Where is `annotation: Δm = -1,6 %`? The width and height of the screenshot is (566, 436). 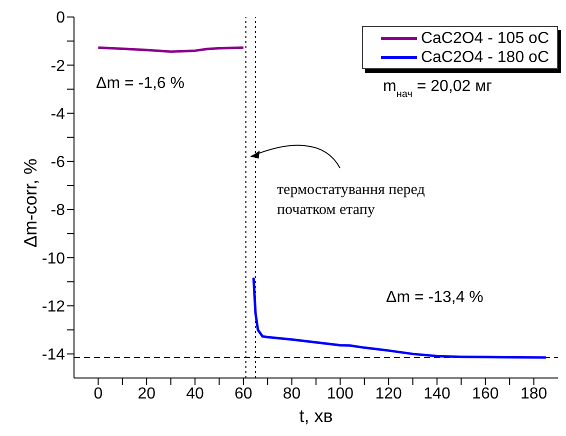
annotation: Δm = -1,6 % is located at coordinates (140, 83).